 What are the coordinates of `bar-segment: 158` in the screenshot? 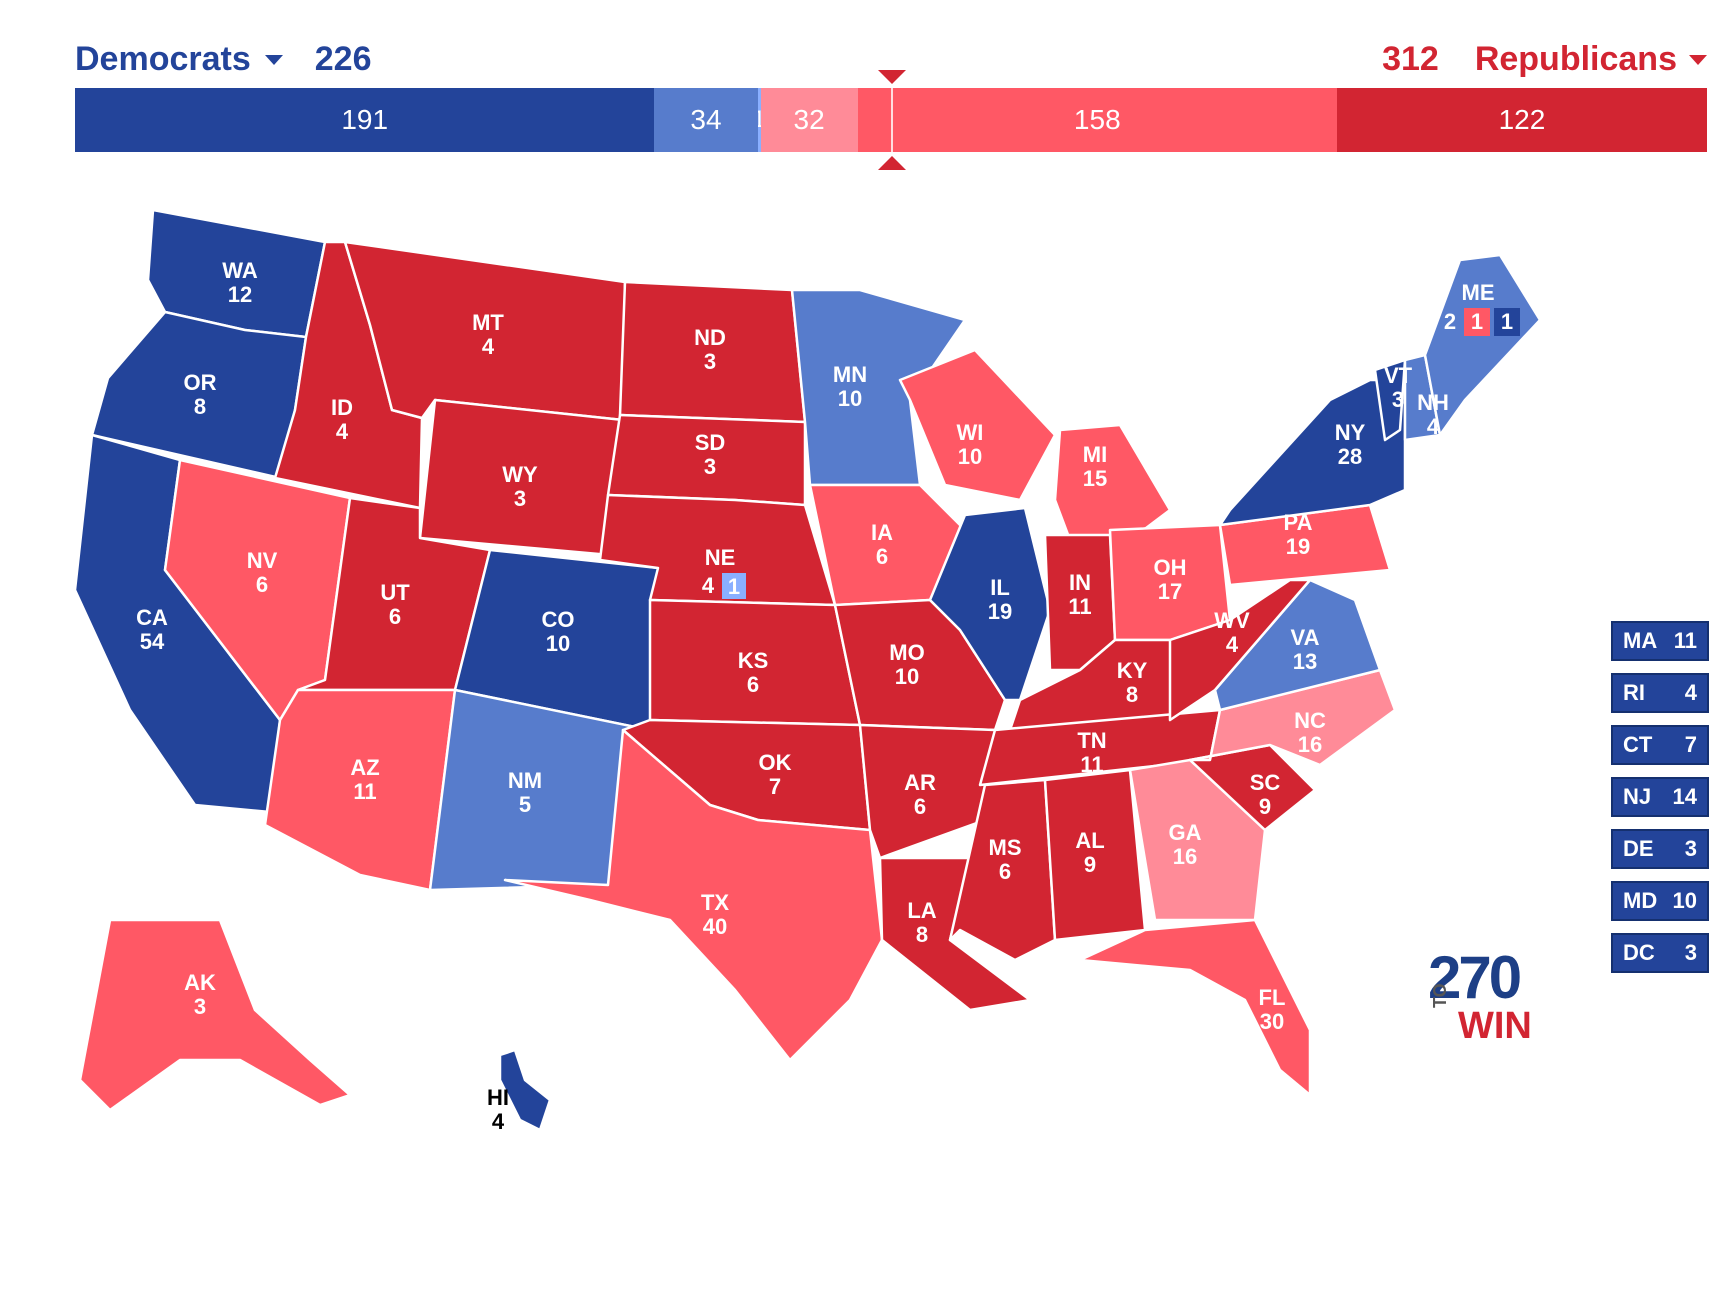 It's located at (1097, 120).